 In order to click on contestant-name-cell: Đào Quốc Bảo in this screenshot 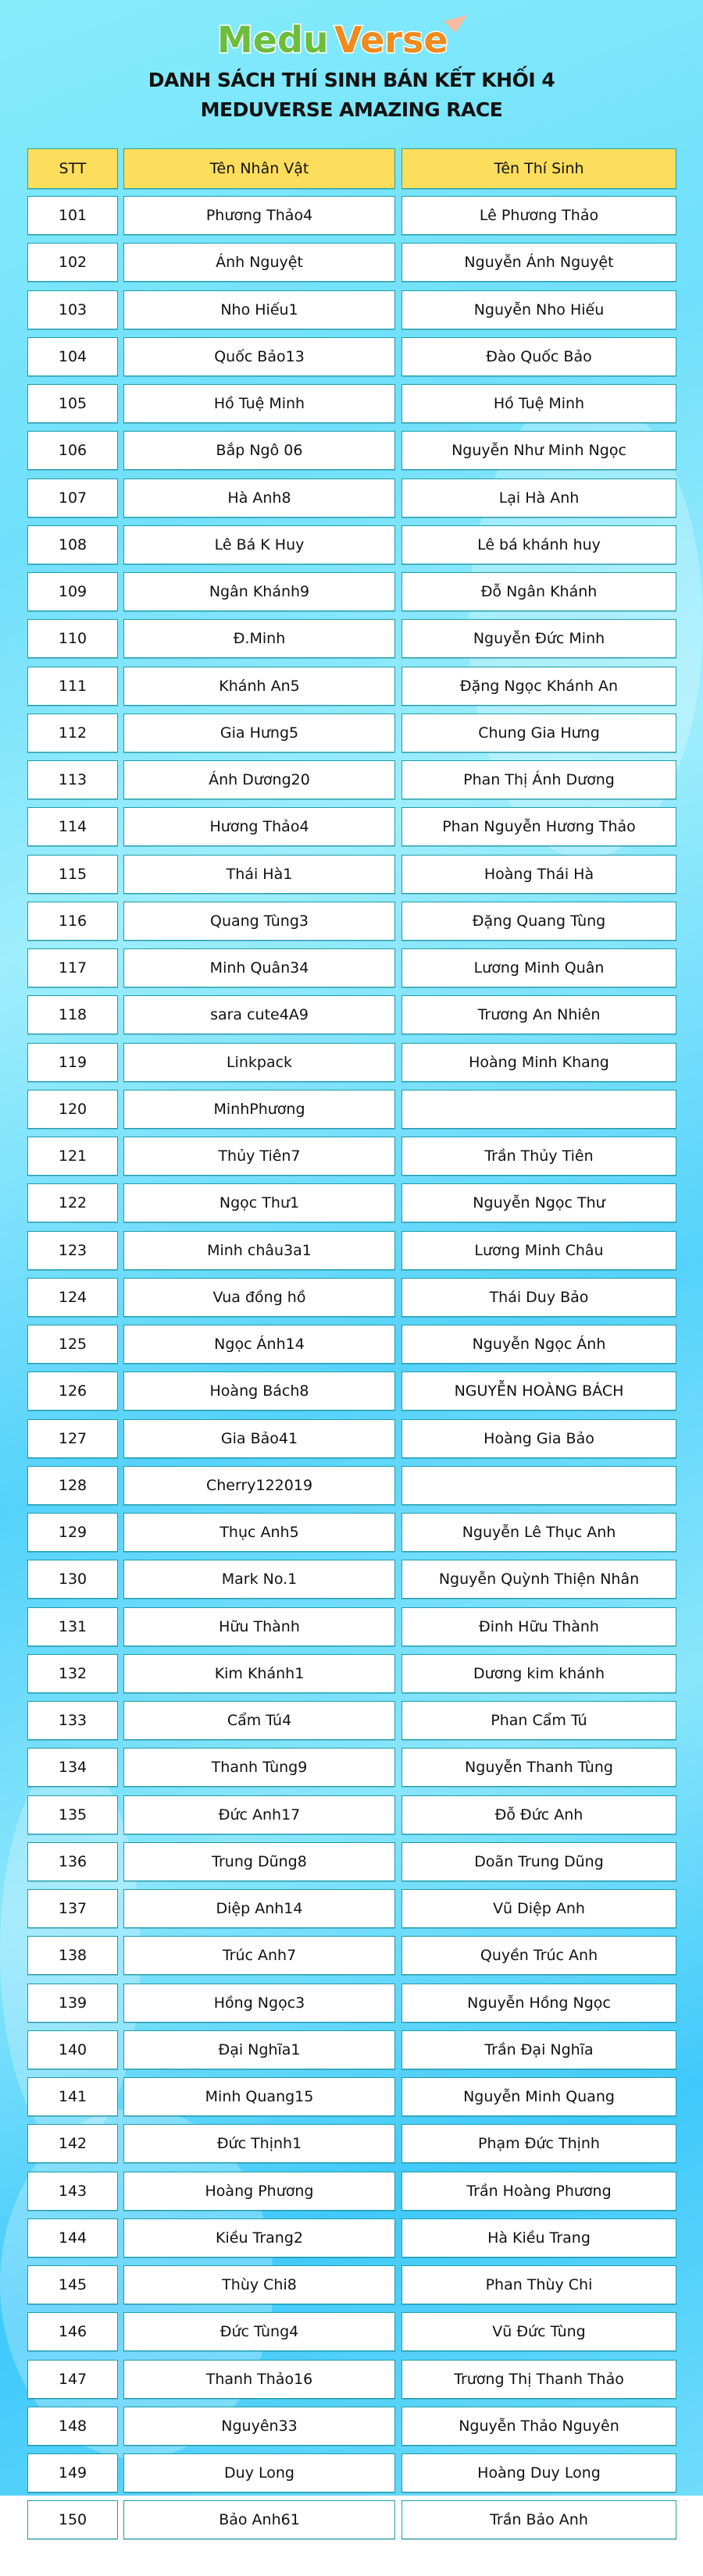, I will do `click(538, 356)`.